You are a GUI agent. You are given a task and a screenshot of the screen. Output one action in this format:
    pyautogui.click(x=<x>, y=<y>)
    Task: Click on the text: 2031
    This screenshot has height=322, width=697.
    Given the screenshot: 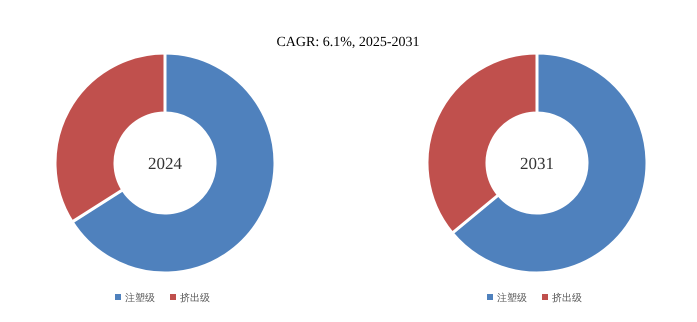 What is the action you would take?
    pyautogui.click(x=537, y=163)
    